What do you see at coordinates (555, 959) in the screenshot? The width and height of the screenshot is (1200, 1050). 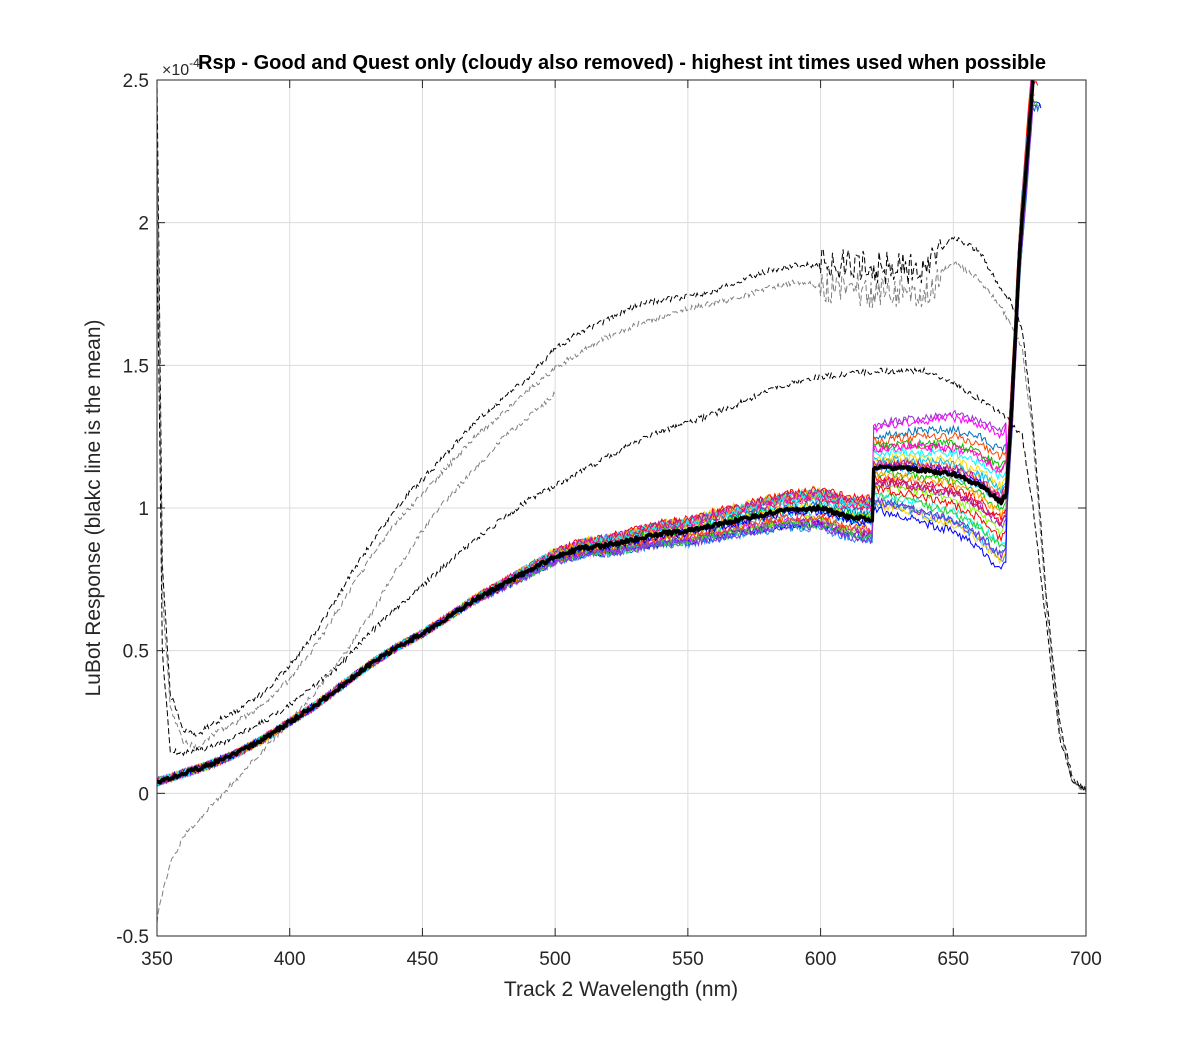 I see `x-tick-label: 500` at bounding box center [555, 959].